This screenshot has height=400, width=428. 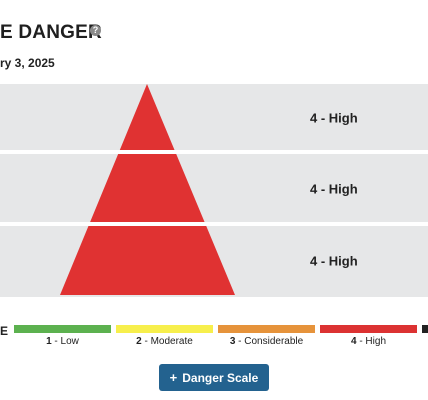 I want to click on scale-num-considerable: 3, so click(x=232, y=341).